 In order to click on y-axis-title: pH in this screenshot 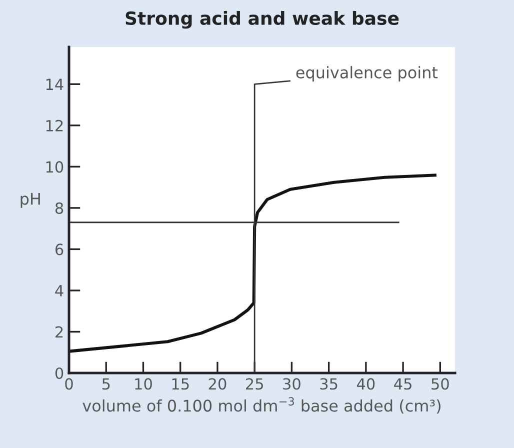, I will do `click(30, 200)`.